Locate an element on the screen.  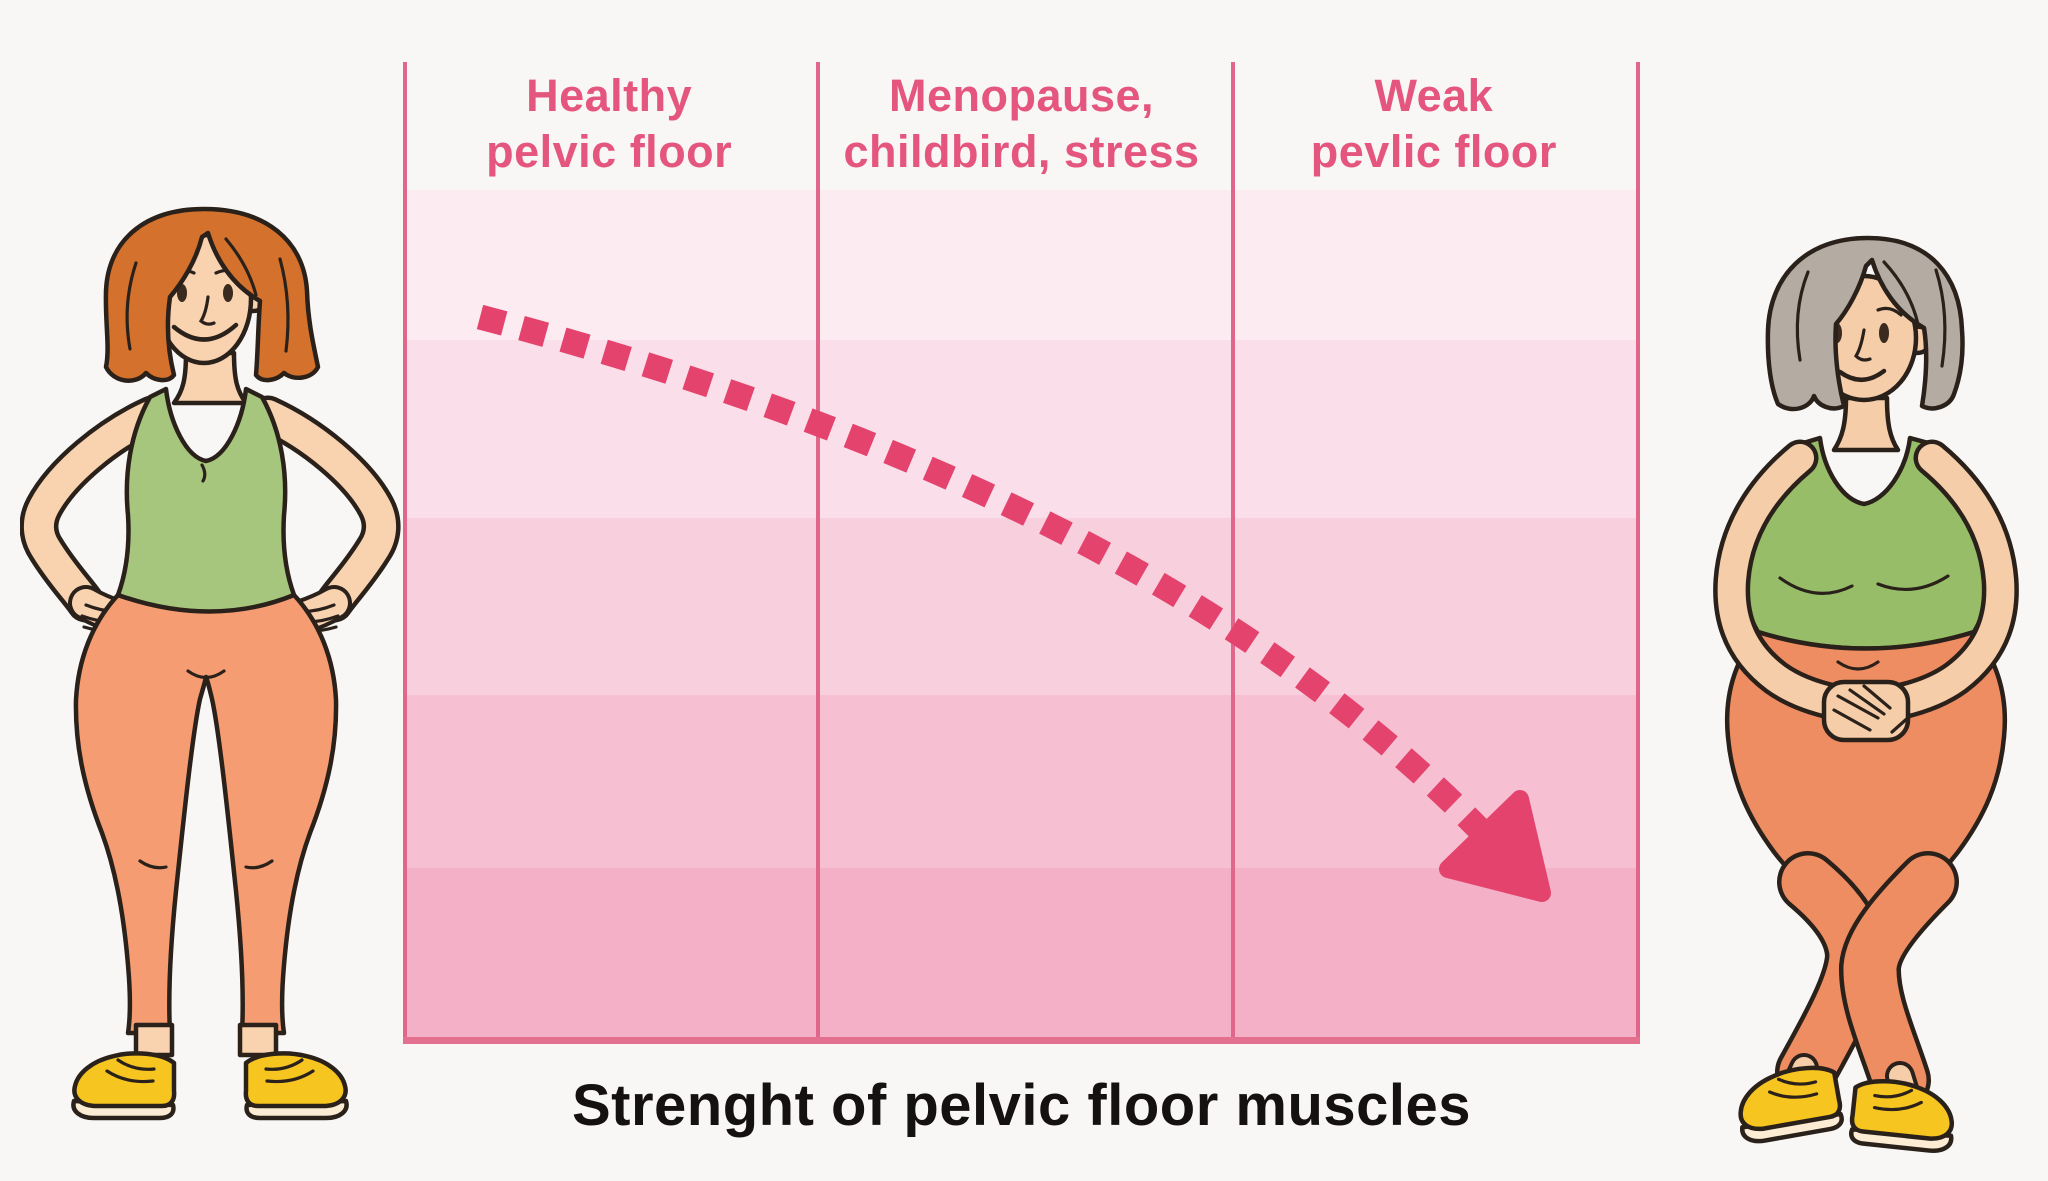
header-line: pevlic floor is located at coordinates (1433, 151).